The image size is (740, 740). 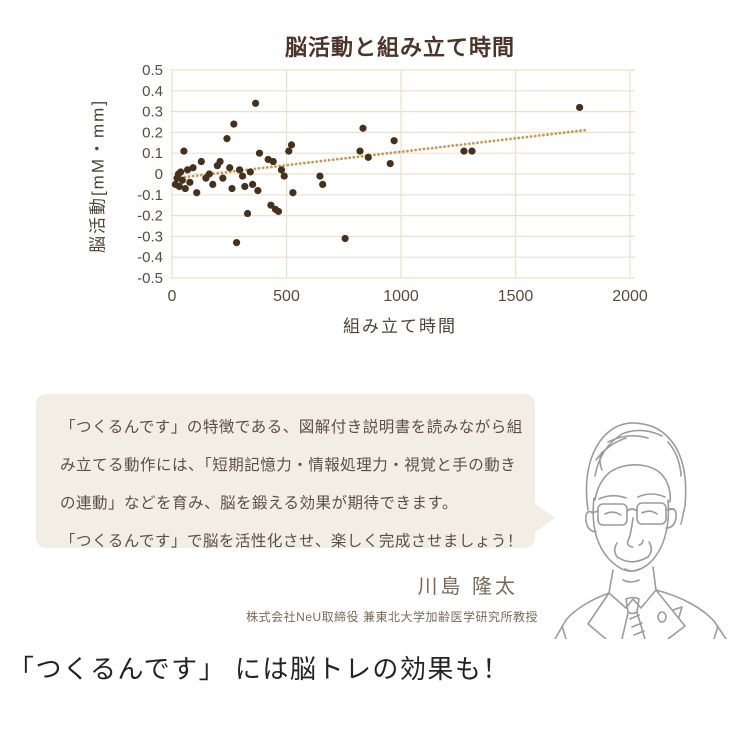 What do you see at coordinates (98, 176) in the screenshot?
I see `y-axis-label: 脳活動[mM・mm]` at bounding box center [98, 176].